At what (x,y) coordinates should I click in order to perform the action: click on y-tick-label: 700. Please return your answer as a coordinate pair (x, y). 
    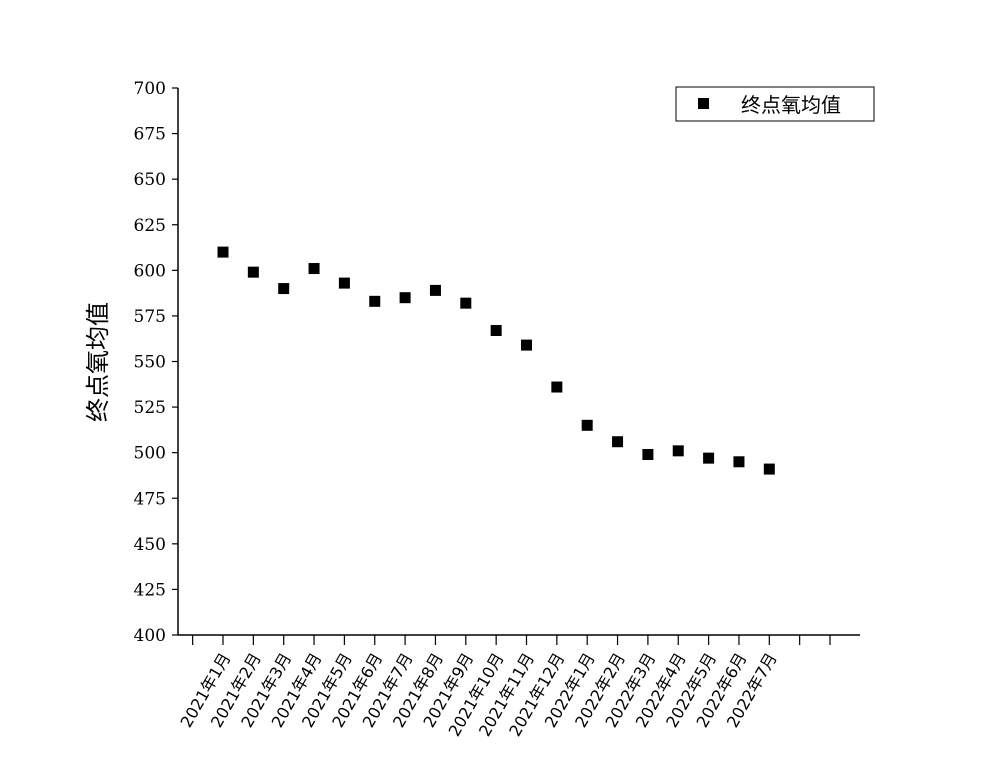
    Looking at the image, I should click on (150, 89).